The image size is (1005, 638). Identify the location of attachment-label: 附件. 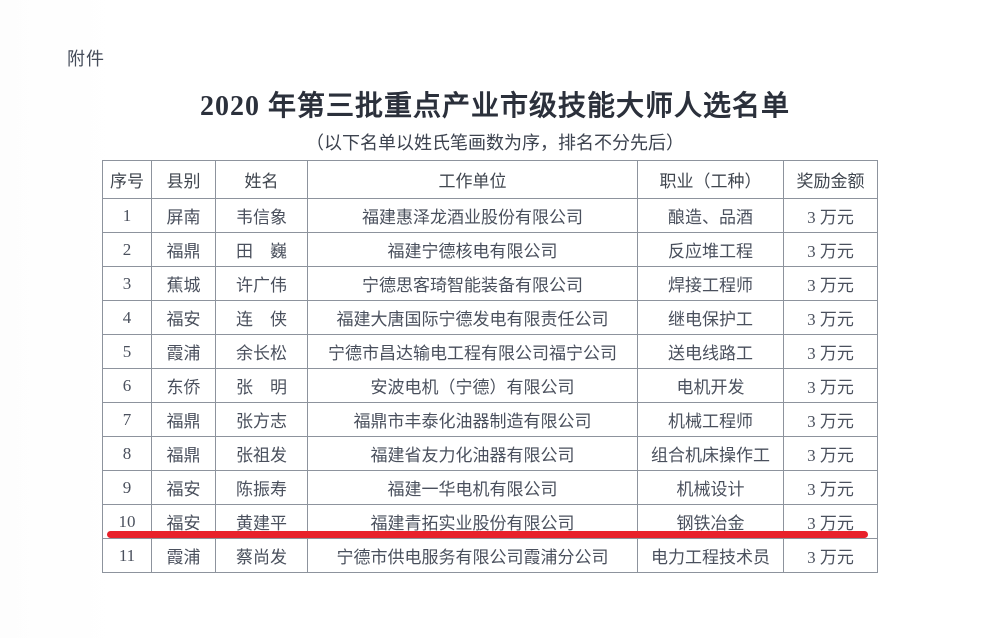
(86, 59).